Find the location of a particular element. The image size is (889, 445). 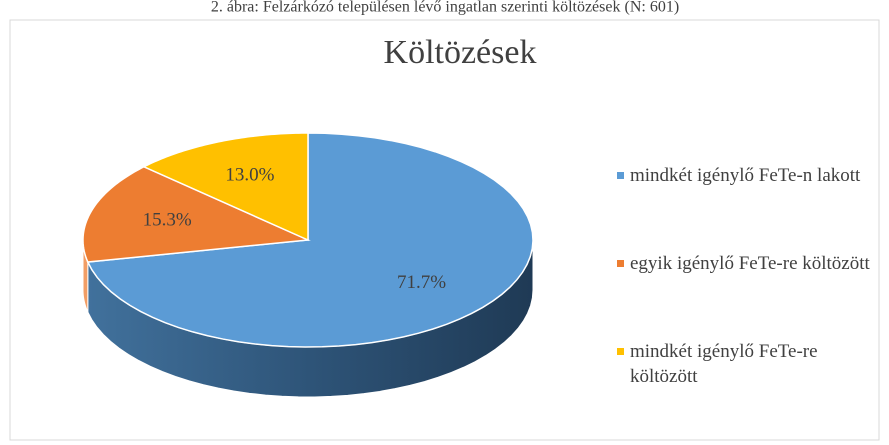

legend-label: egyik igénylő FeTe-re költözött is located at coordinates (750, 263).